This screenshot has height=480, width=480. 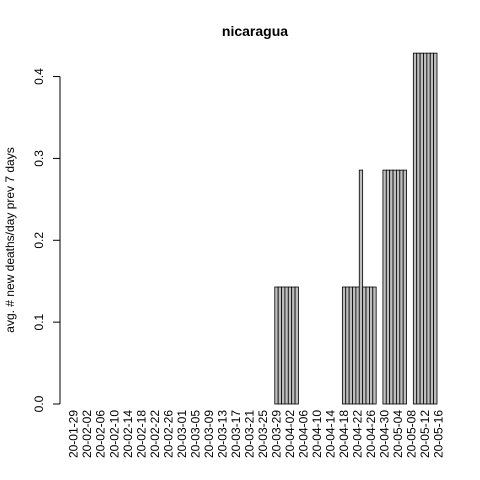 What do you see at coordinates (209, 434) in the screenshot?
I see `x-tick-label: 20-03-09` at bounding box center [209, 434].